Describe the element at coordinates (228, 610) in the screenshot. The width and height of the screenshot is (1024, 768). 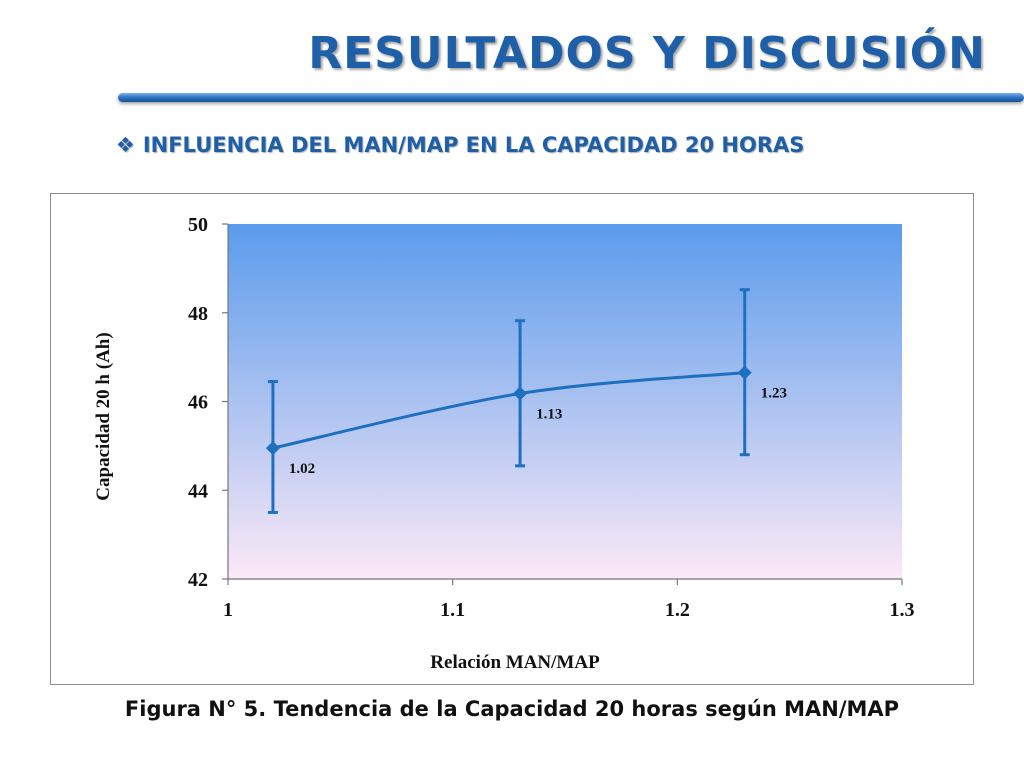
I see `x-tick-label: 1` at that location.